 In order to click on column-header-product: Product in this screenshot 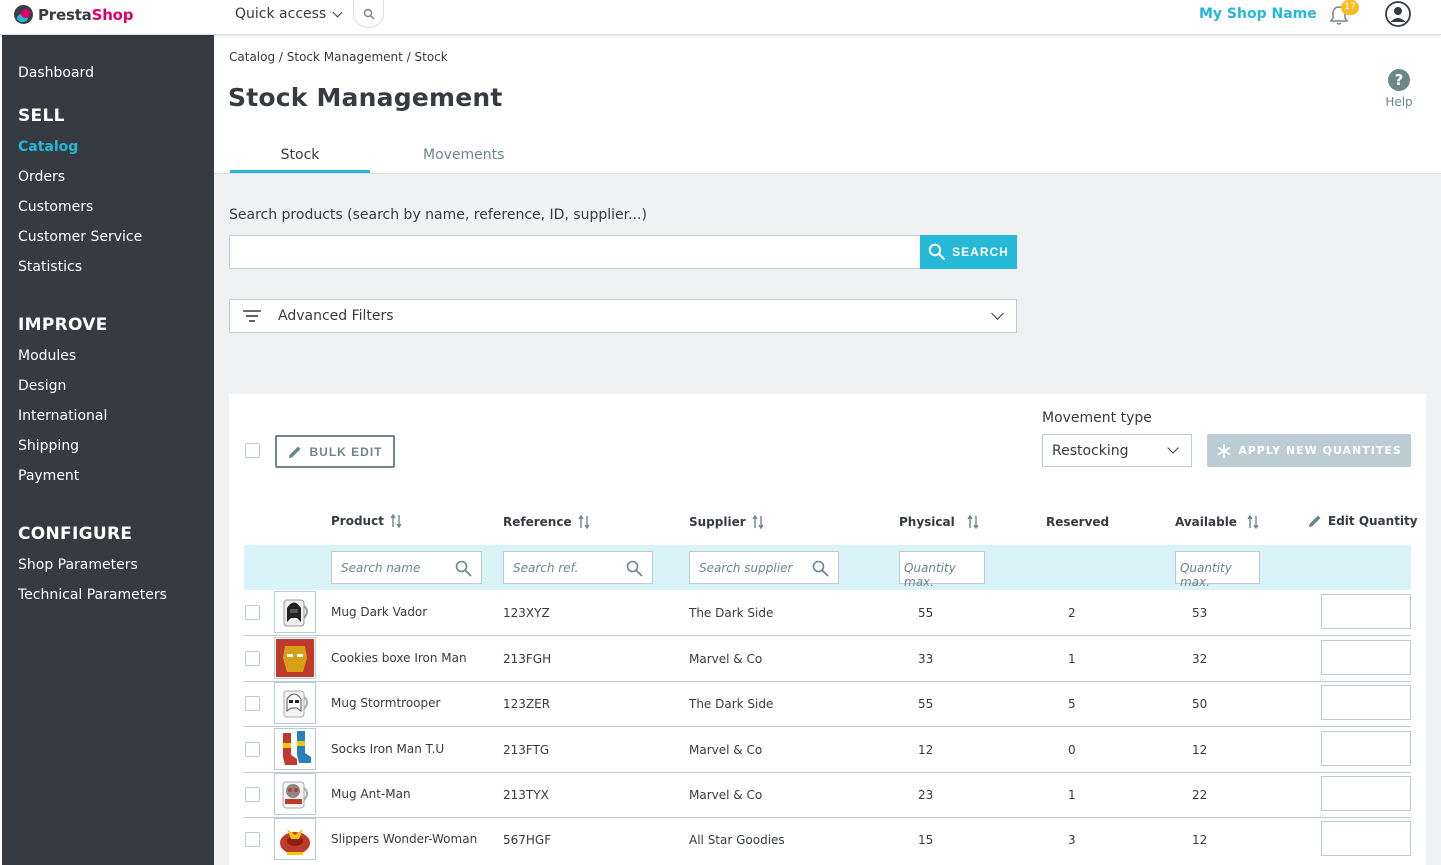, I will do `click(366, 521)`.